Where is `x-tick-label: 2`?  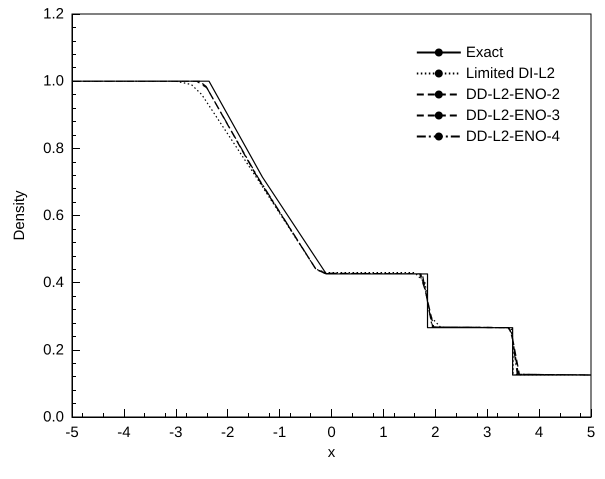
x-tick-label: 2 is located at coordinates (435, 432).